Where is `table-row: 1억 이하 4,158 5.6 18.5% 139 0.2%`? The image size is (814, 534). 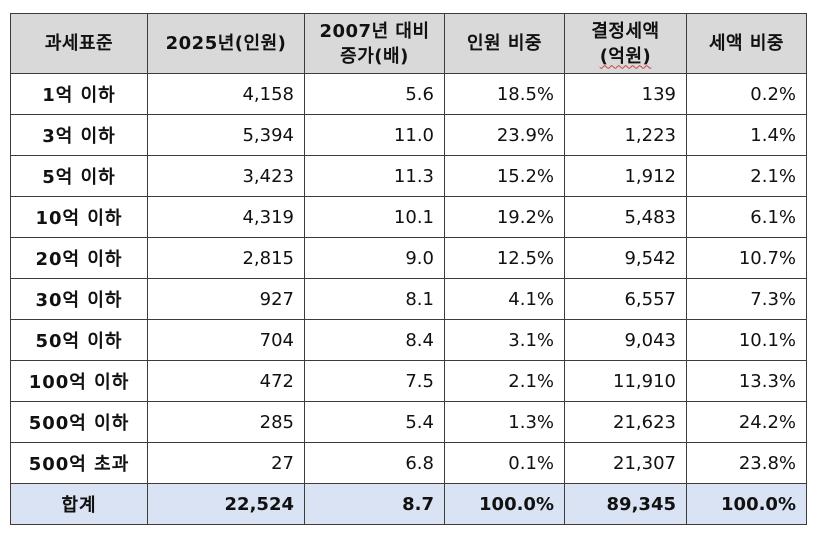 table-row: 1억 이하 4,158 5.6 18.5% 139 0.2% is located at coordinates (408, 94).